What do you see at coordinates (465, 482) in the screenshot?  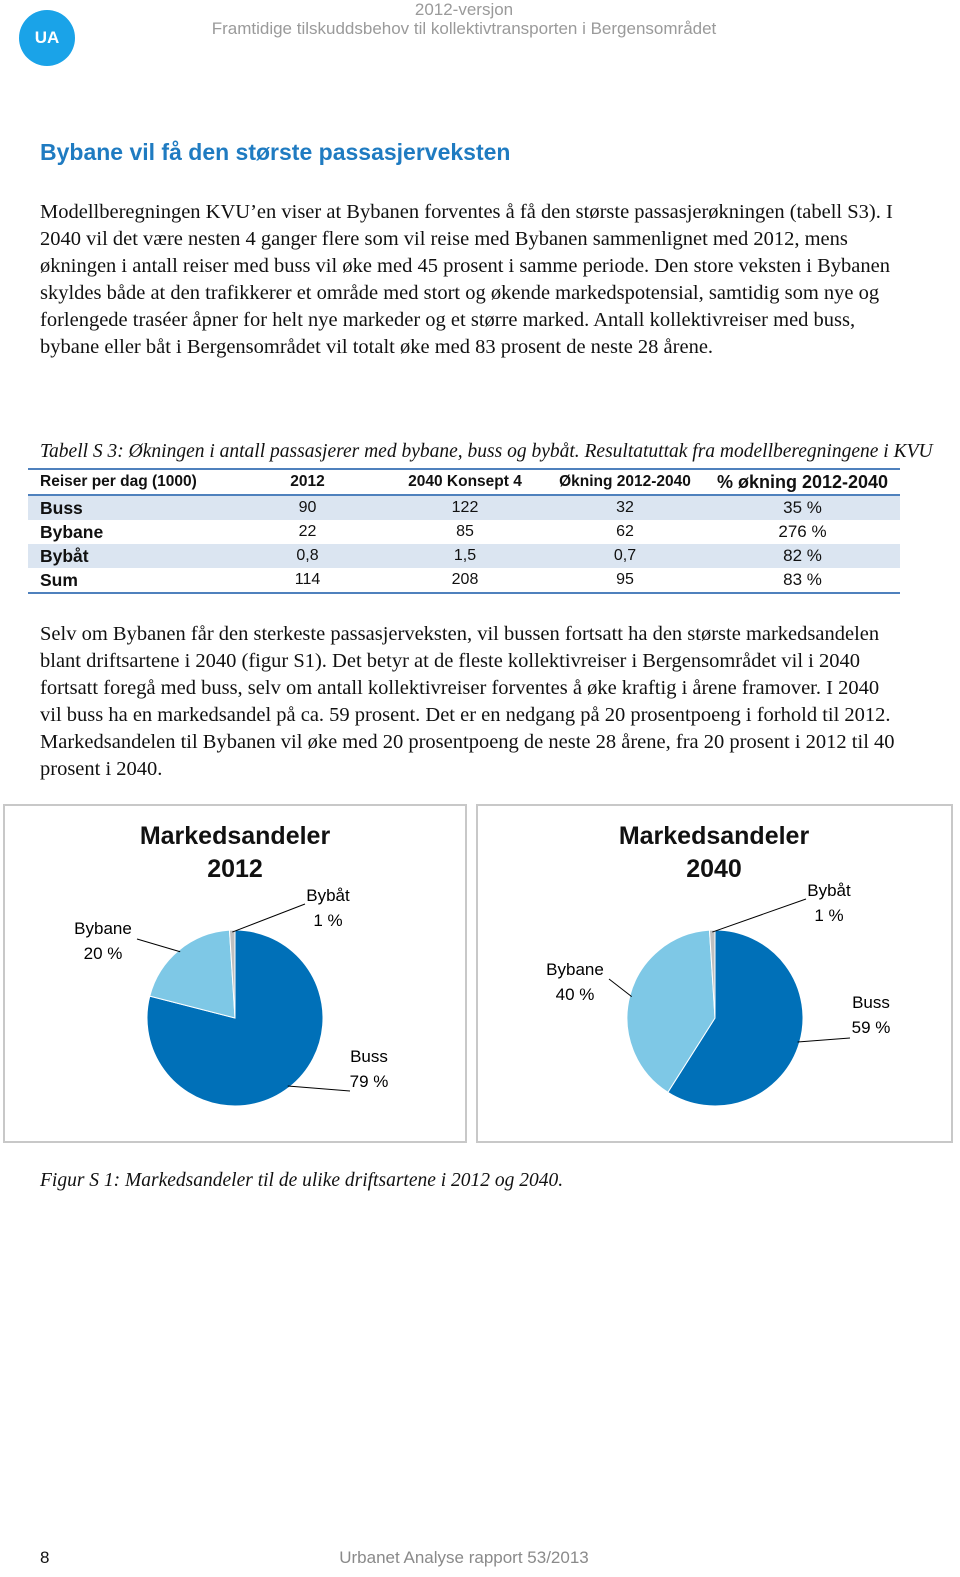 I see `column-header: 2040 Konsept 4` at bounding box center [465, 482].